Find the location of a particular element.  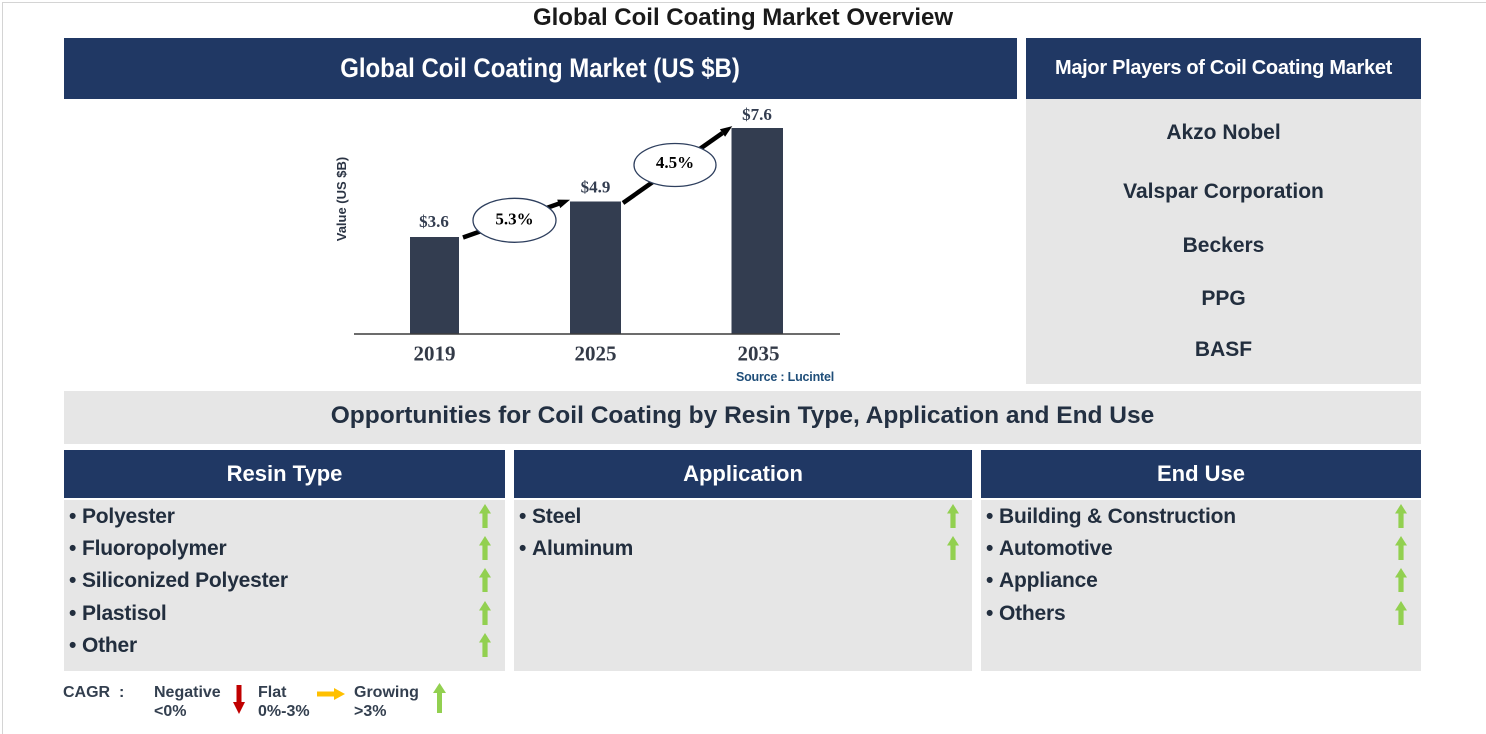

svg-text: 2019 is located at coordinates (435, 354).